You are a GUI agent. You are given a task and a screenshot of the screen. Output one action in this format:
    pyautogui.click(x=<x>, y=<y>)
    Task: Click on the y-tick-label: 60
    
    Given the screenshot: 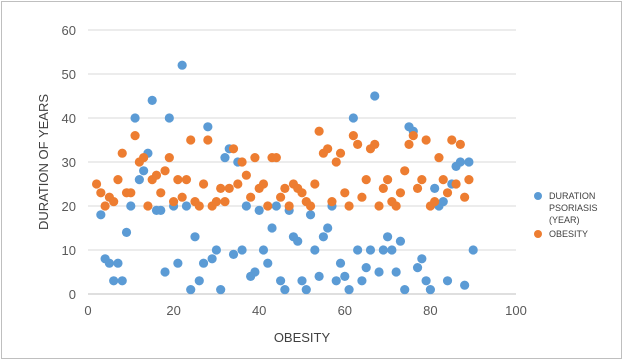 What is the action you would take?
    pyautogui.click(x=69, y=30)
    